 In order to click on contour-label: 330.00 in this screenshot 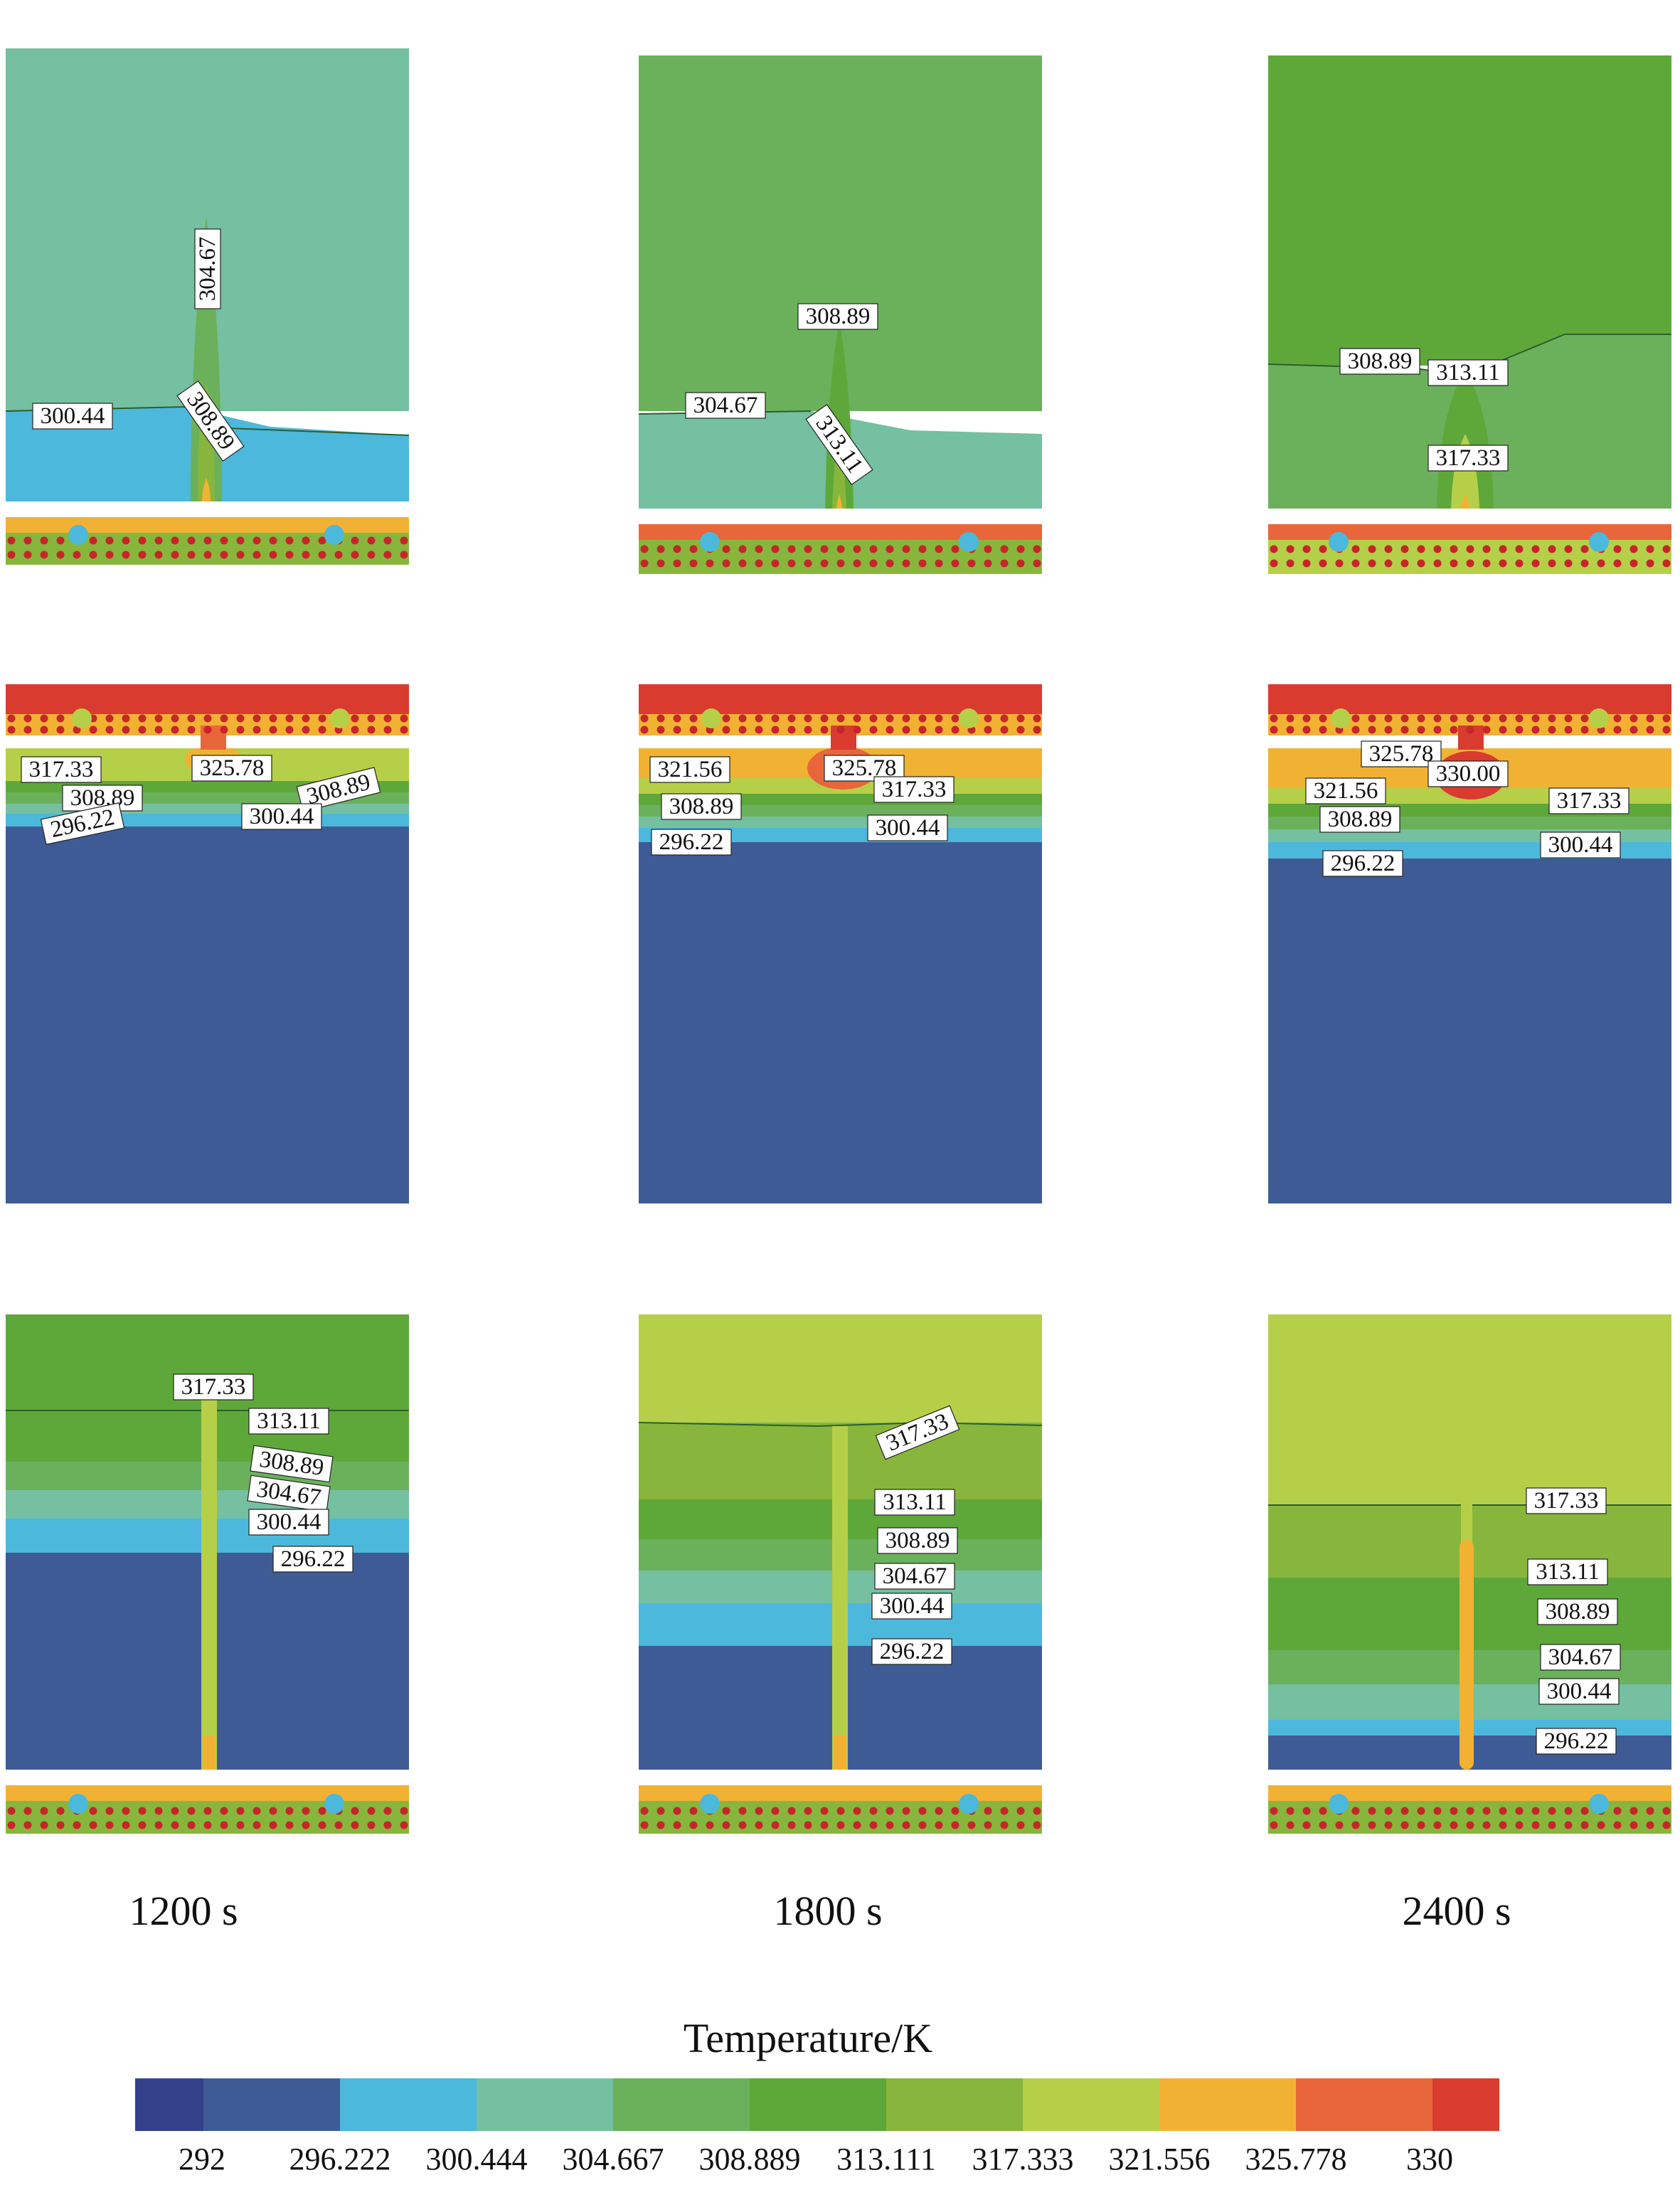, I will do `click(1468, 774)`.